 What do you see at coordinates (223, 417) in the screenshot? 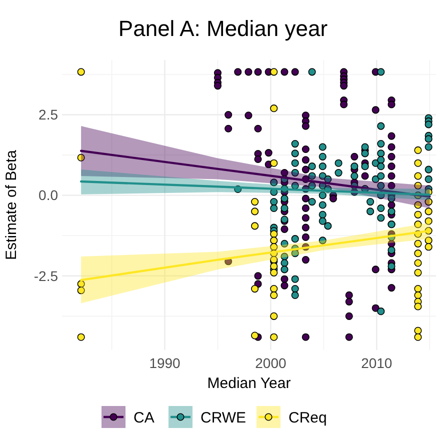
I see `legend-label: CRWE` at bounding box center [223, 417].